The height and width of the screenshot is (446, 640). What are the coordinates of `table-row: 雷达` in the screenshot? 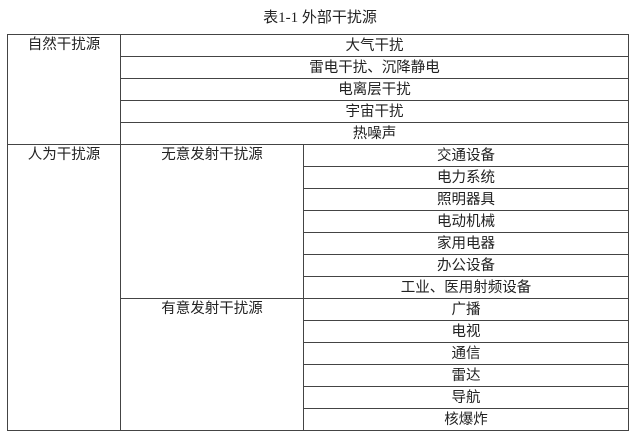 It's located at (318, 375).